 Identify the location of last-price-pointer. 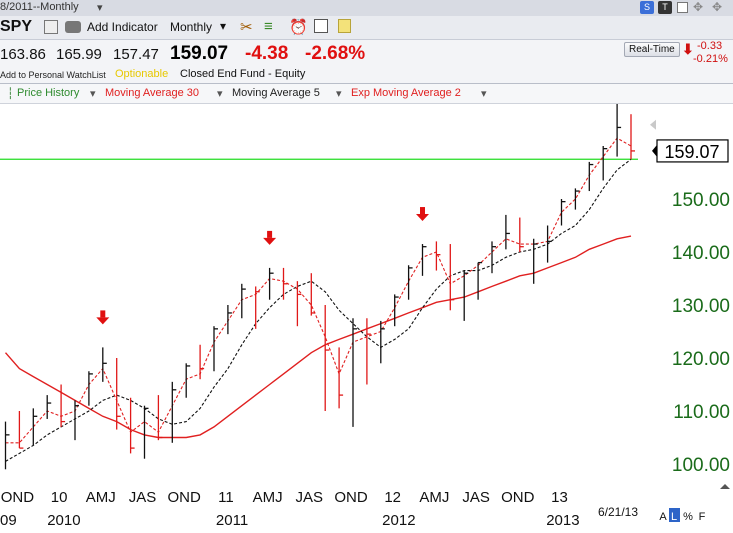
(654, 150).